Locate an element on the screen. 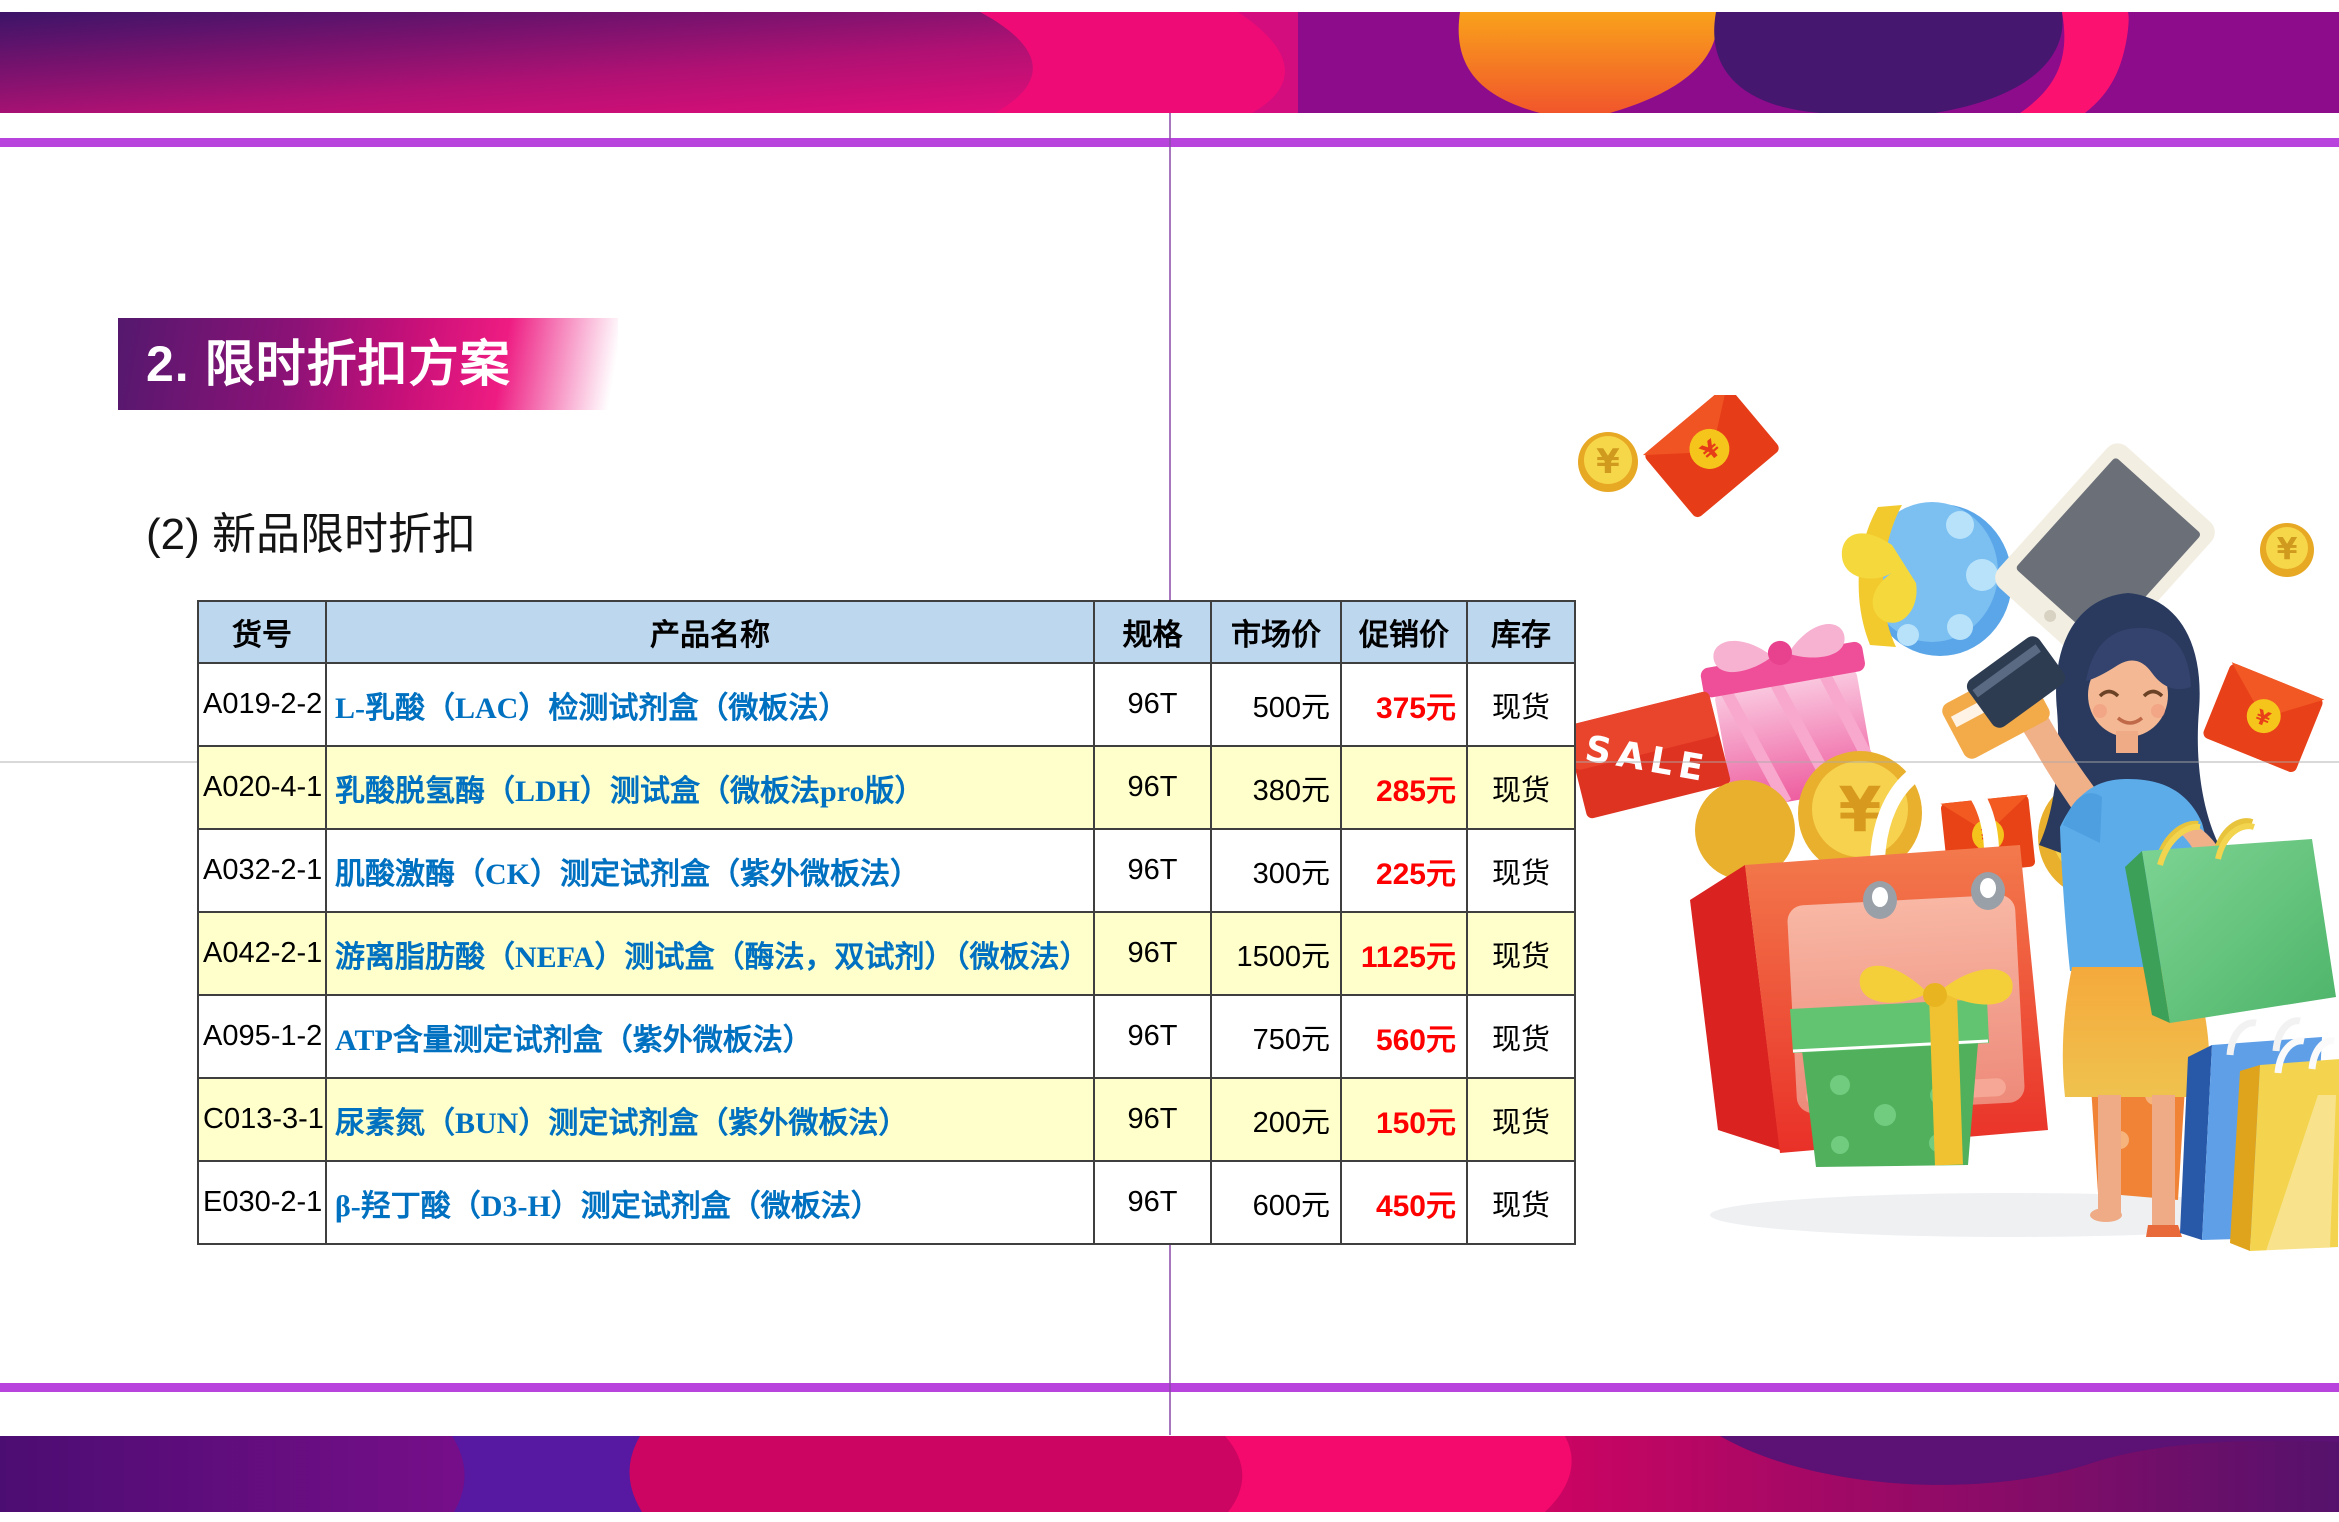  promo-price-cell: 150元 is located at coordinates (1404, 1119).